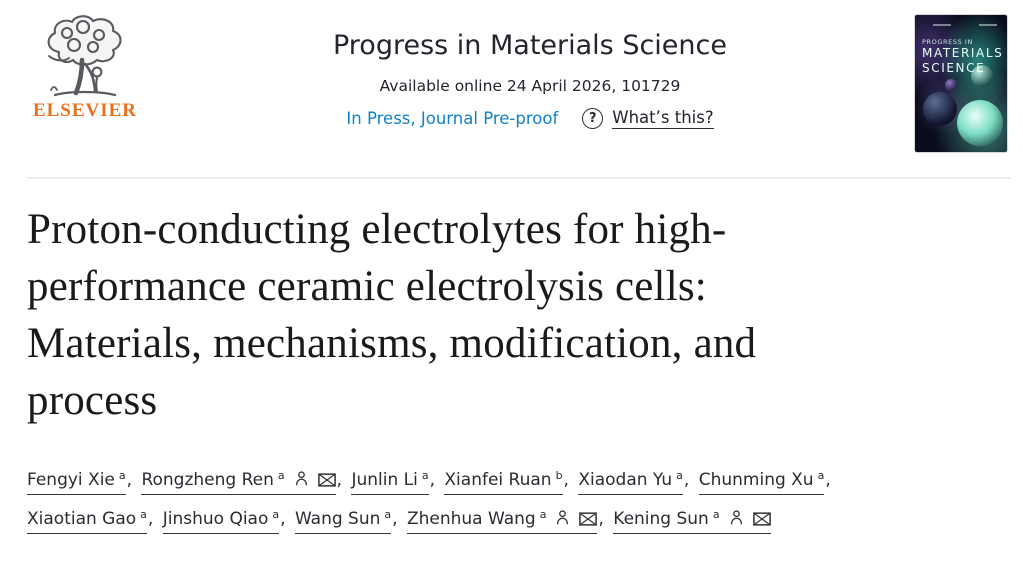 The width and height of the screenshot is (1023, 574). I want to click on available-online-text: Available online 24 April 2026, 101729, so click(530, 86).